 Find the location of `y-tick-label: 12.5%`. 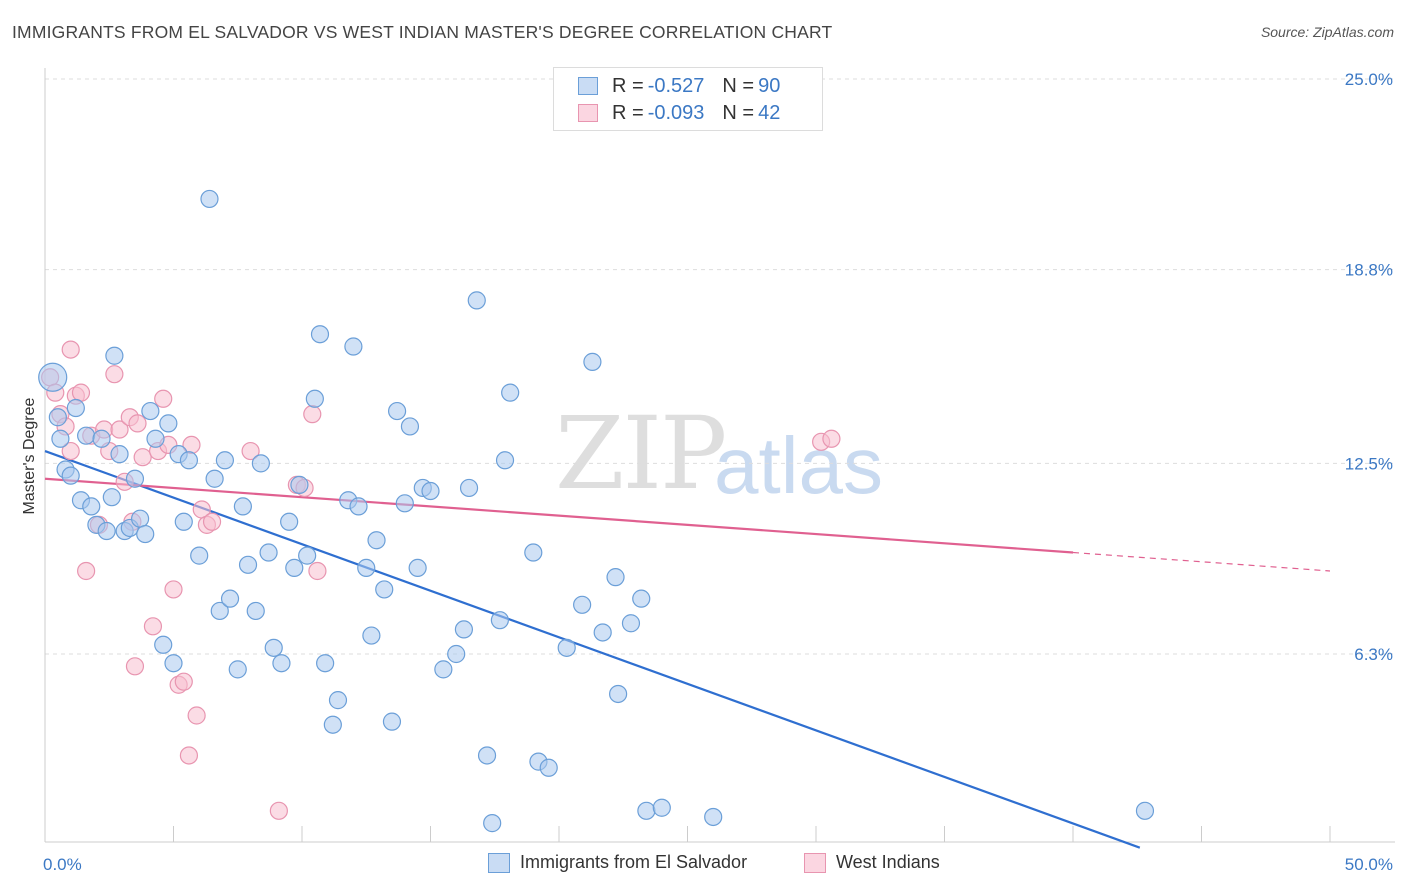

y-tick-label: 12.5% is located at coordinates (1369, 463).